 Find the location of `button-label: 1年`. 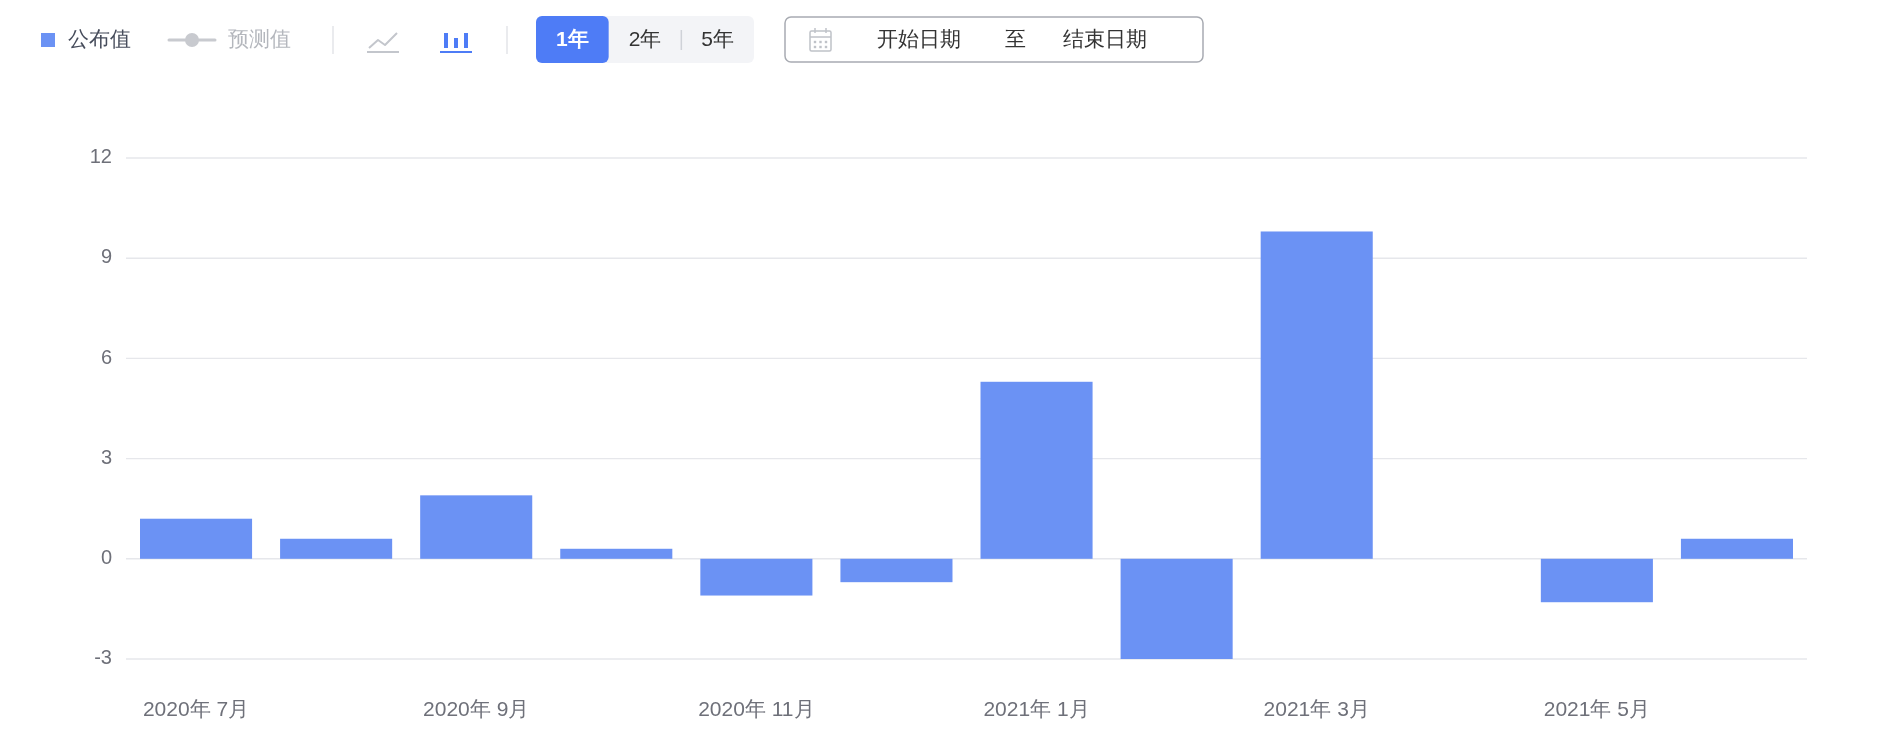

button-label: 1年 is located at coordinates (572, 38).